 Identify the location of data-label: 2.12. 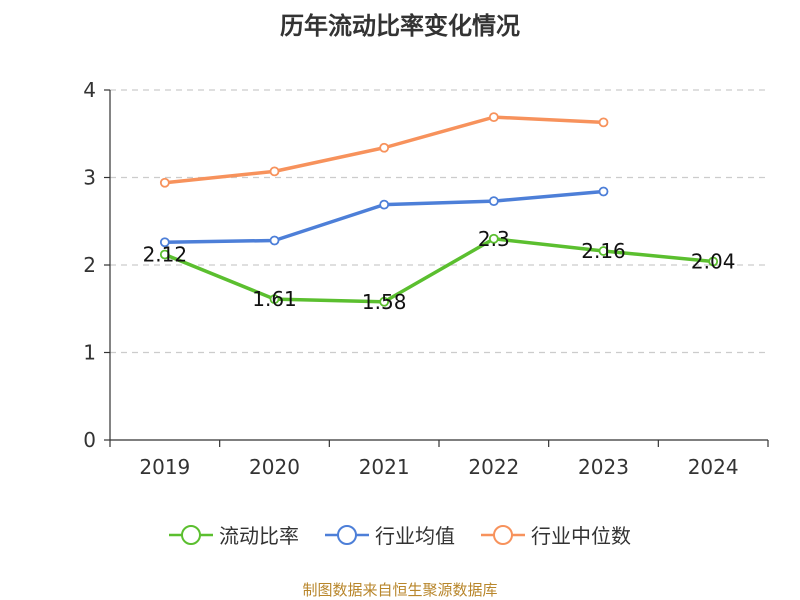
(165, 255).